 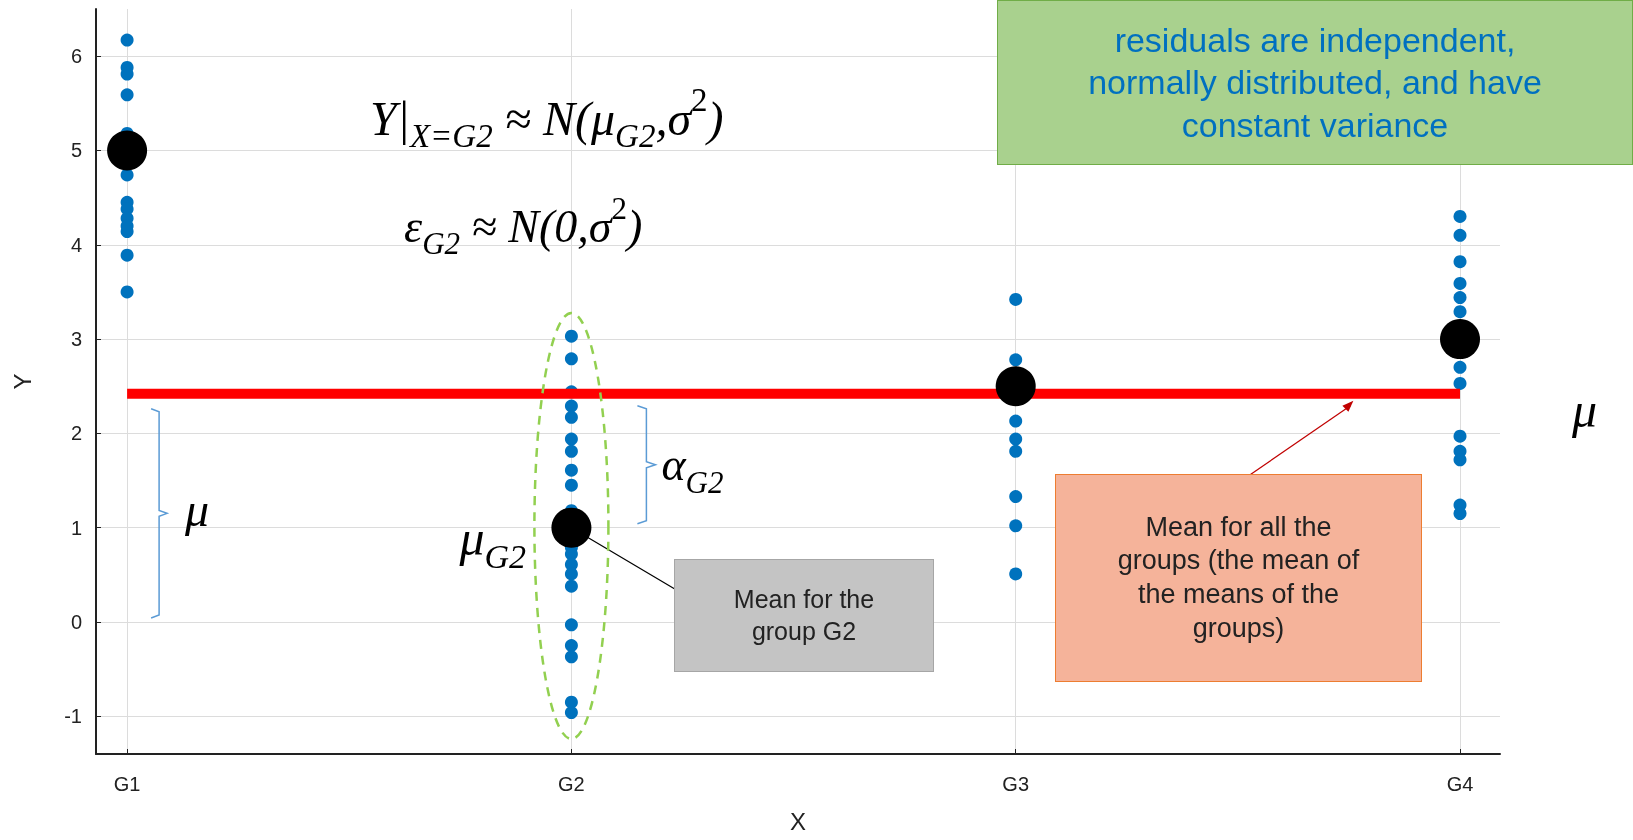 What do you see at coordinates (76, 150) in the screenshot?
I see `y-tick-label: 5` at bounding box center [76, 150].